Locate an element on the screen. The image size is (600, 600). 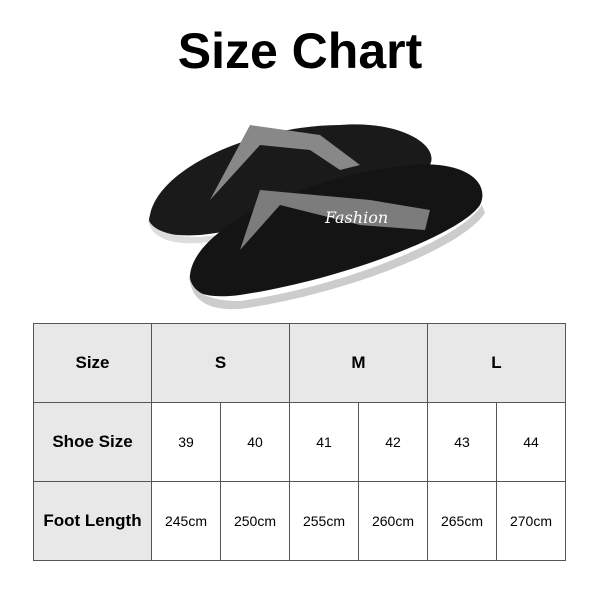
foot-length-cell: 265cm is located at coordinates (462, 521).